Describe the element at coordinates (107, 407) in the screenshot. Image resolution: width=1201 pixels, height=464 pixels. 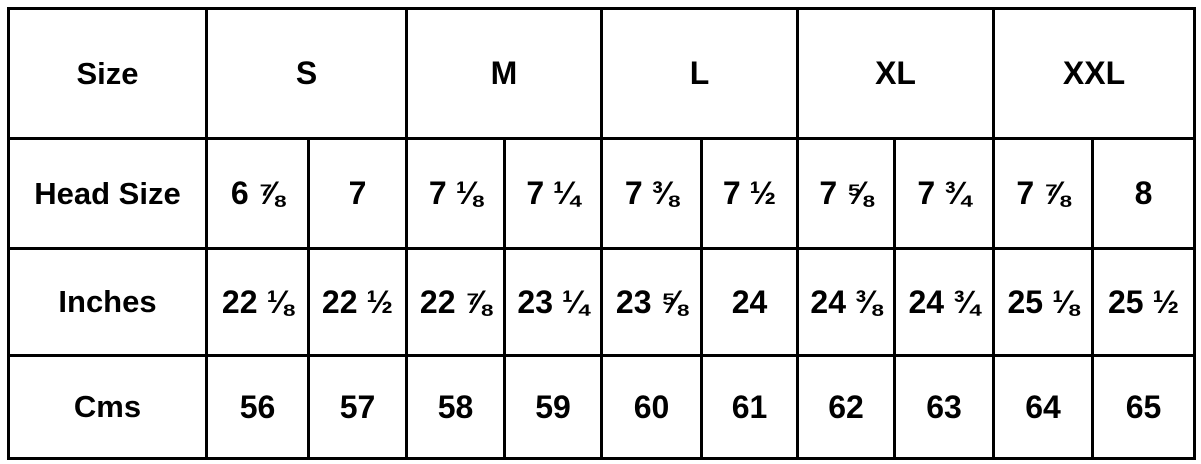
I see `row-label: Cms` at that location.